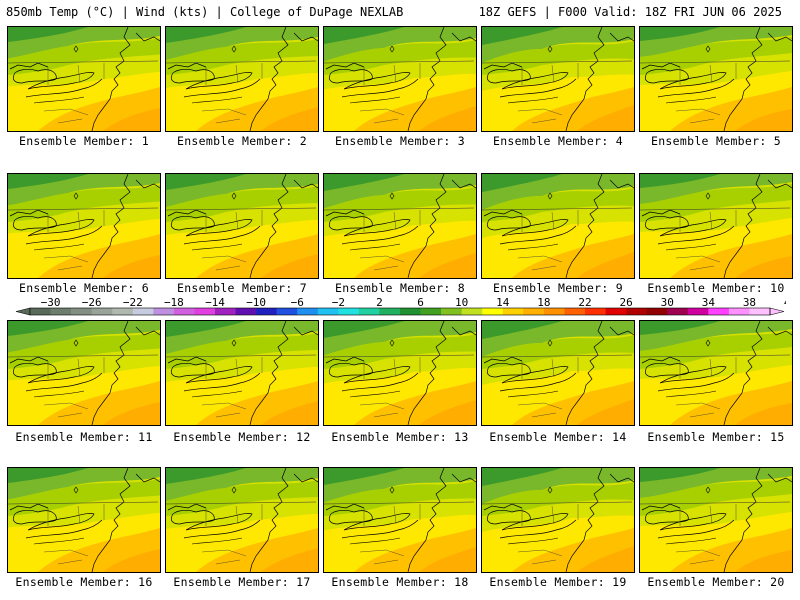  Describe the element at coordinates (400, 437) in the screenshot. I see `ensemble-member-label: Ensemble Member: 13` at that location.